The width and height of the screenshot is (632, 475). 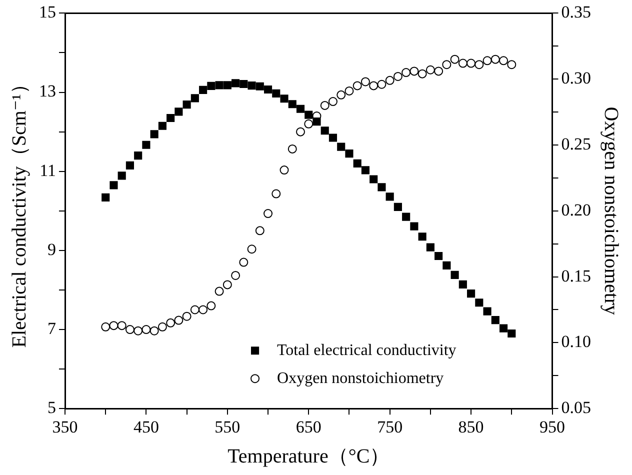 I want to click on y-tick-label: 15, so click(x=47, y=12).